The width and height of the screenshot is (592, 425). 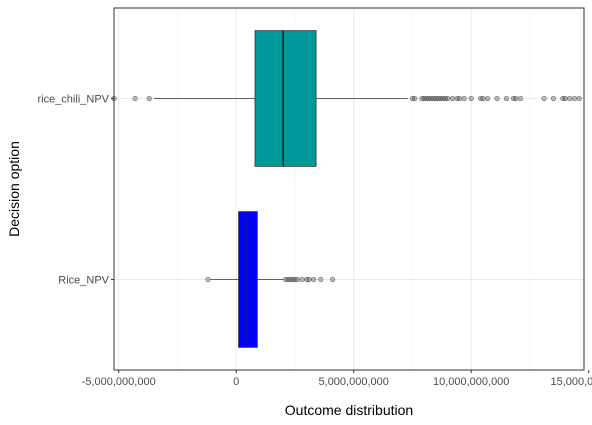 What do you see at coordinates (119, 382) in the screenshot?
I see `x-tick-label: -5,000,000,000` at bounding box center [119, 382].